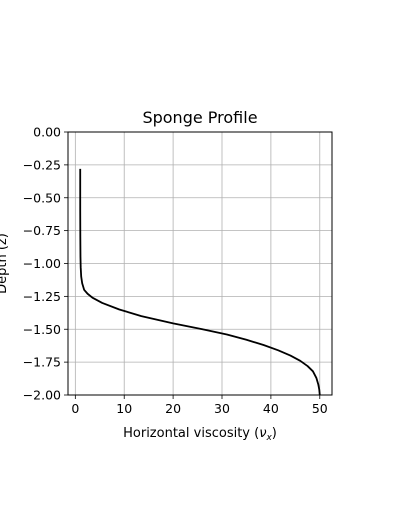 The height and width of the screenshot is (505, 400). Describe the element at coordinates (271, 408) in the screenshot. I see `x-tick-label: 40` at that location.